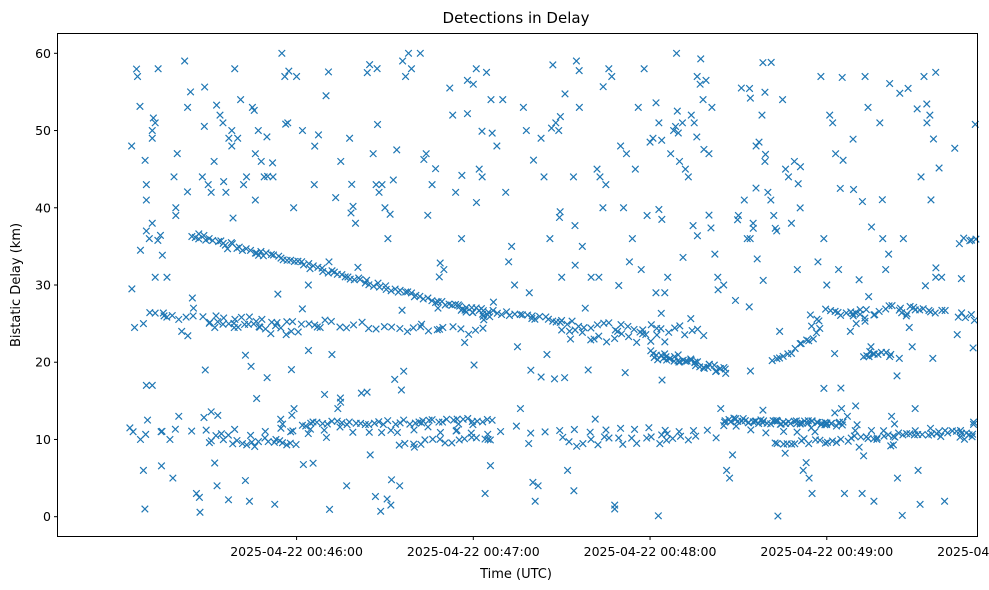 The image size is (989, 590). What do you see at coordinates (650, 551) in the screenshot?
I see `x-tick-label: 2025-04-22 00:48:00` at bounding box center [650, 551].